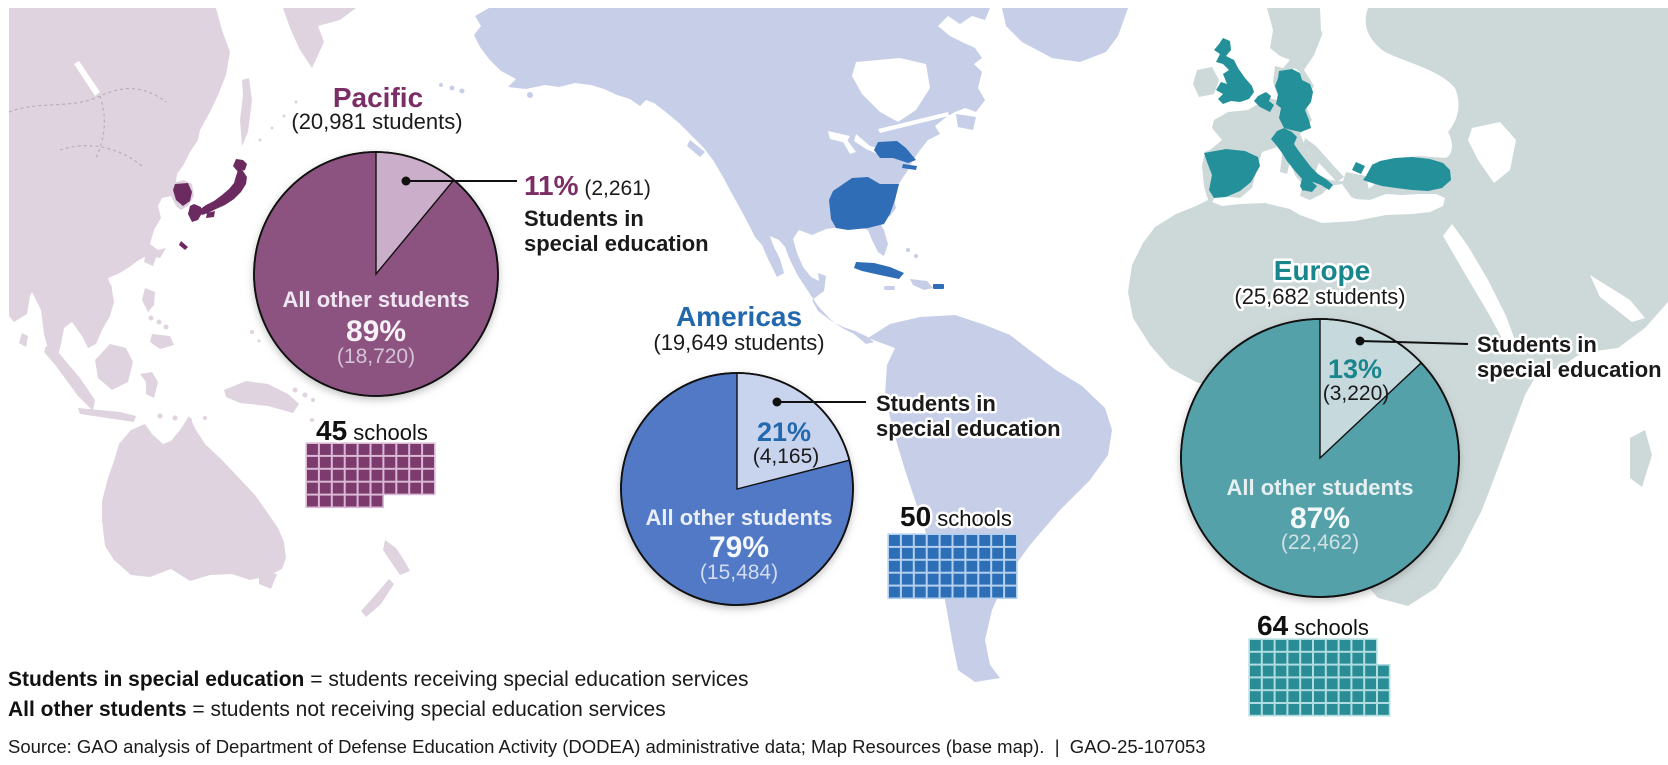 The height and width of the screenshot is (765, 1668). What do you see at coordinates (587, 185) in the screenshot?
I see `svg-text: 11% (2,261)` at bounding box center [587, 185].